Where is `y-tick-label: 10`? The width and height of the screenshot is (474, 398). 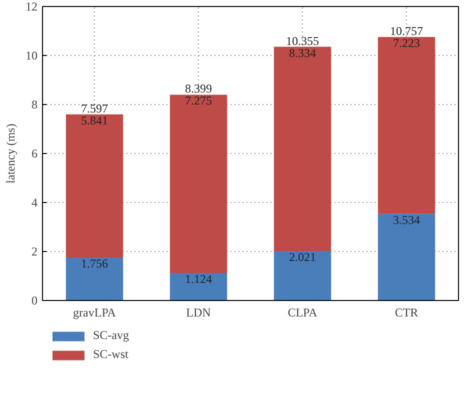
y-tick-label: 10 is located at coordinates (32, 55).